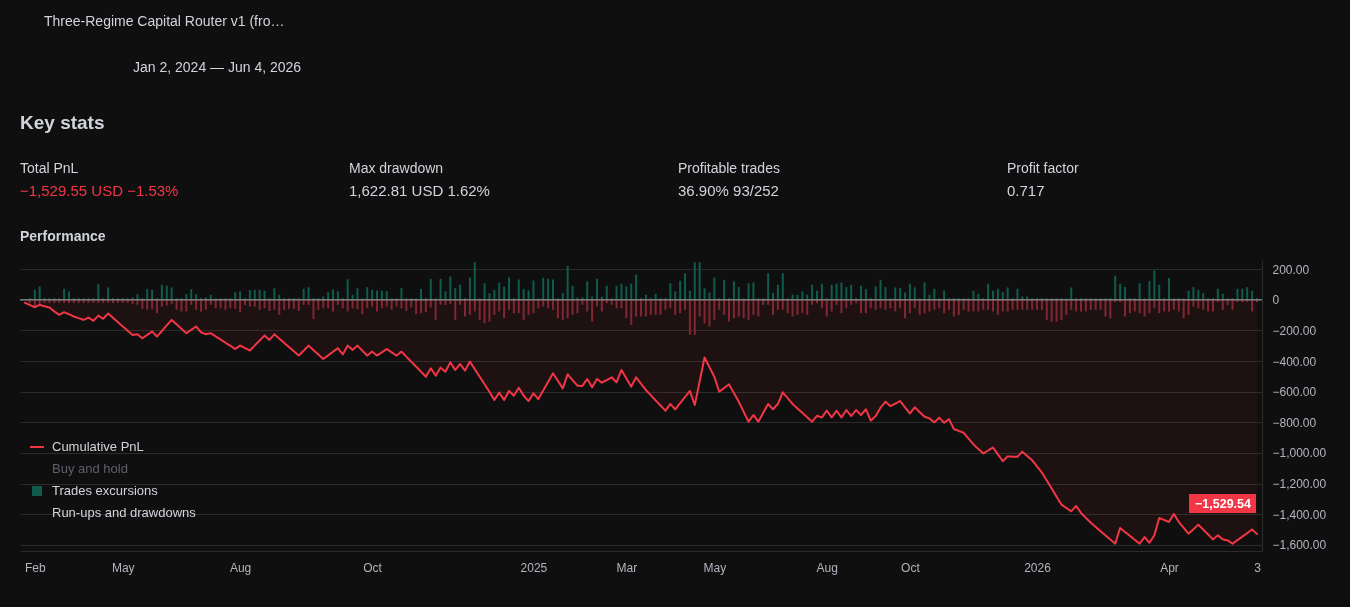 The height and width of the screenshot is (607, 1350). I want to click on y-tick-label: −200.00, so click(1294, 330).